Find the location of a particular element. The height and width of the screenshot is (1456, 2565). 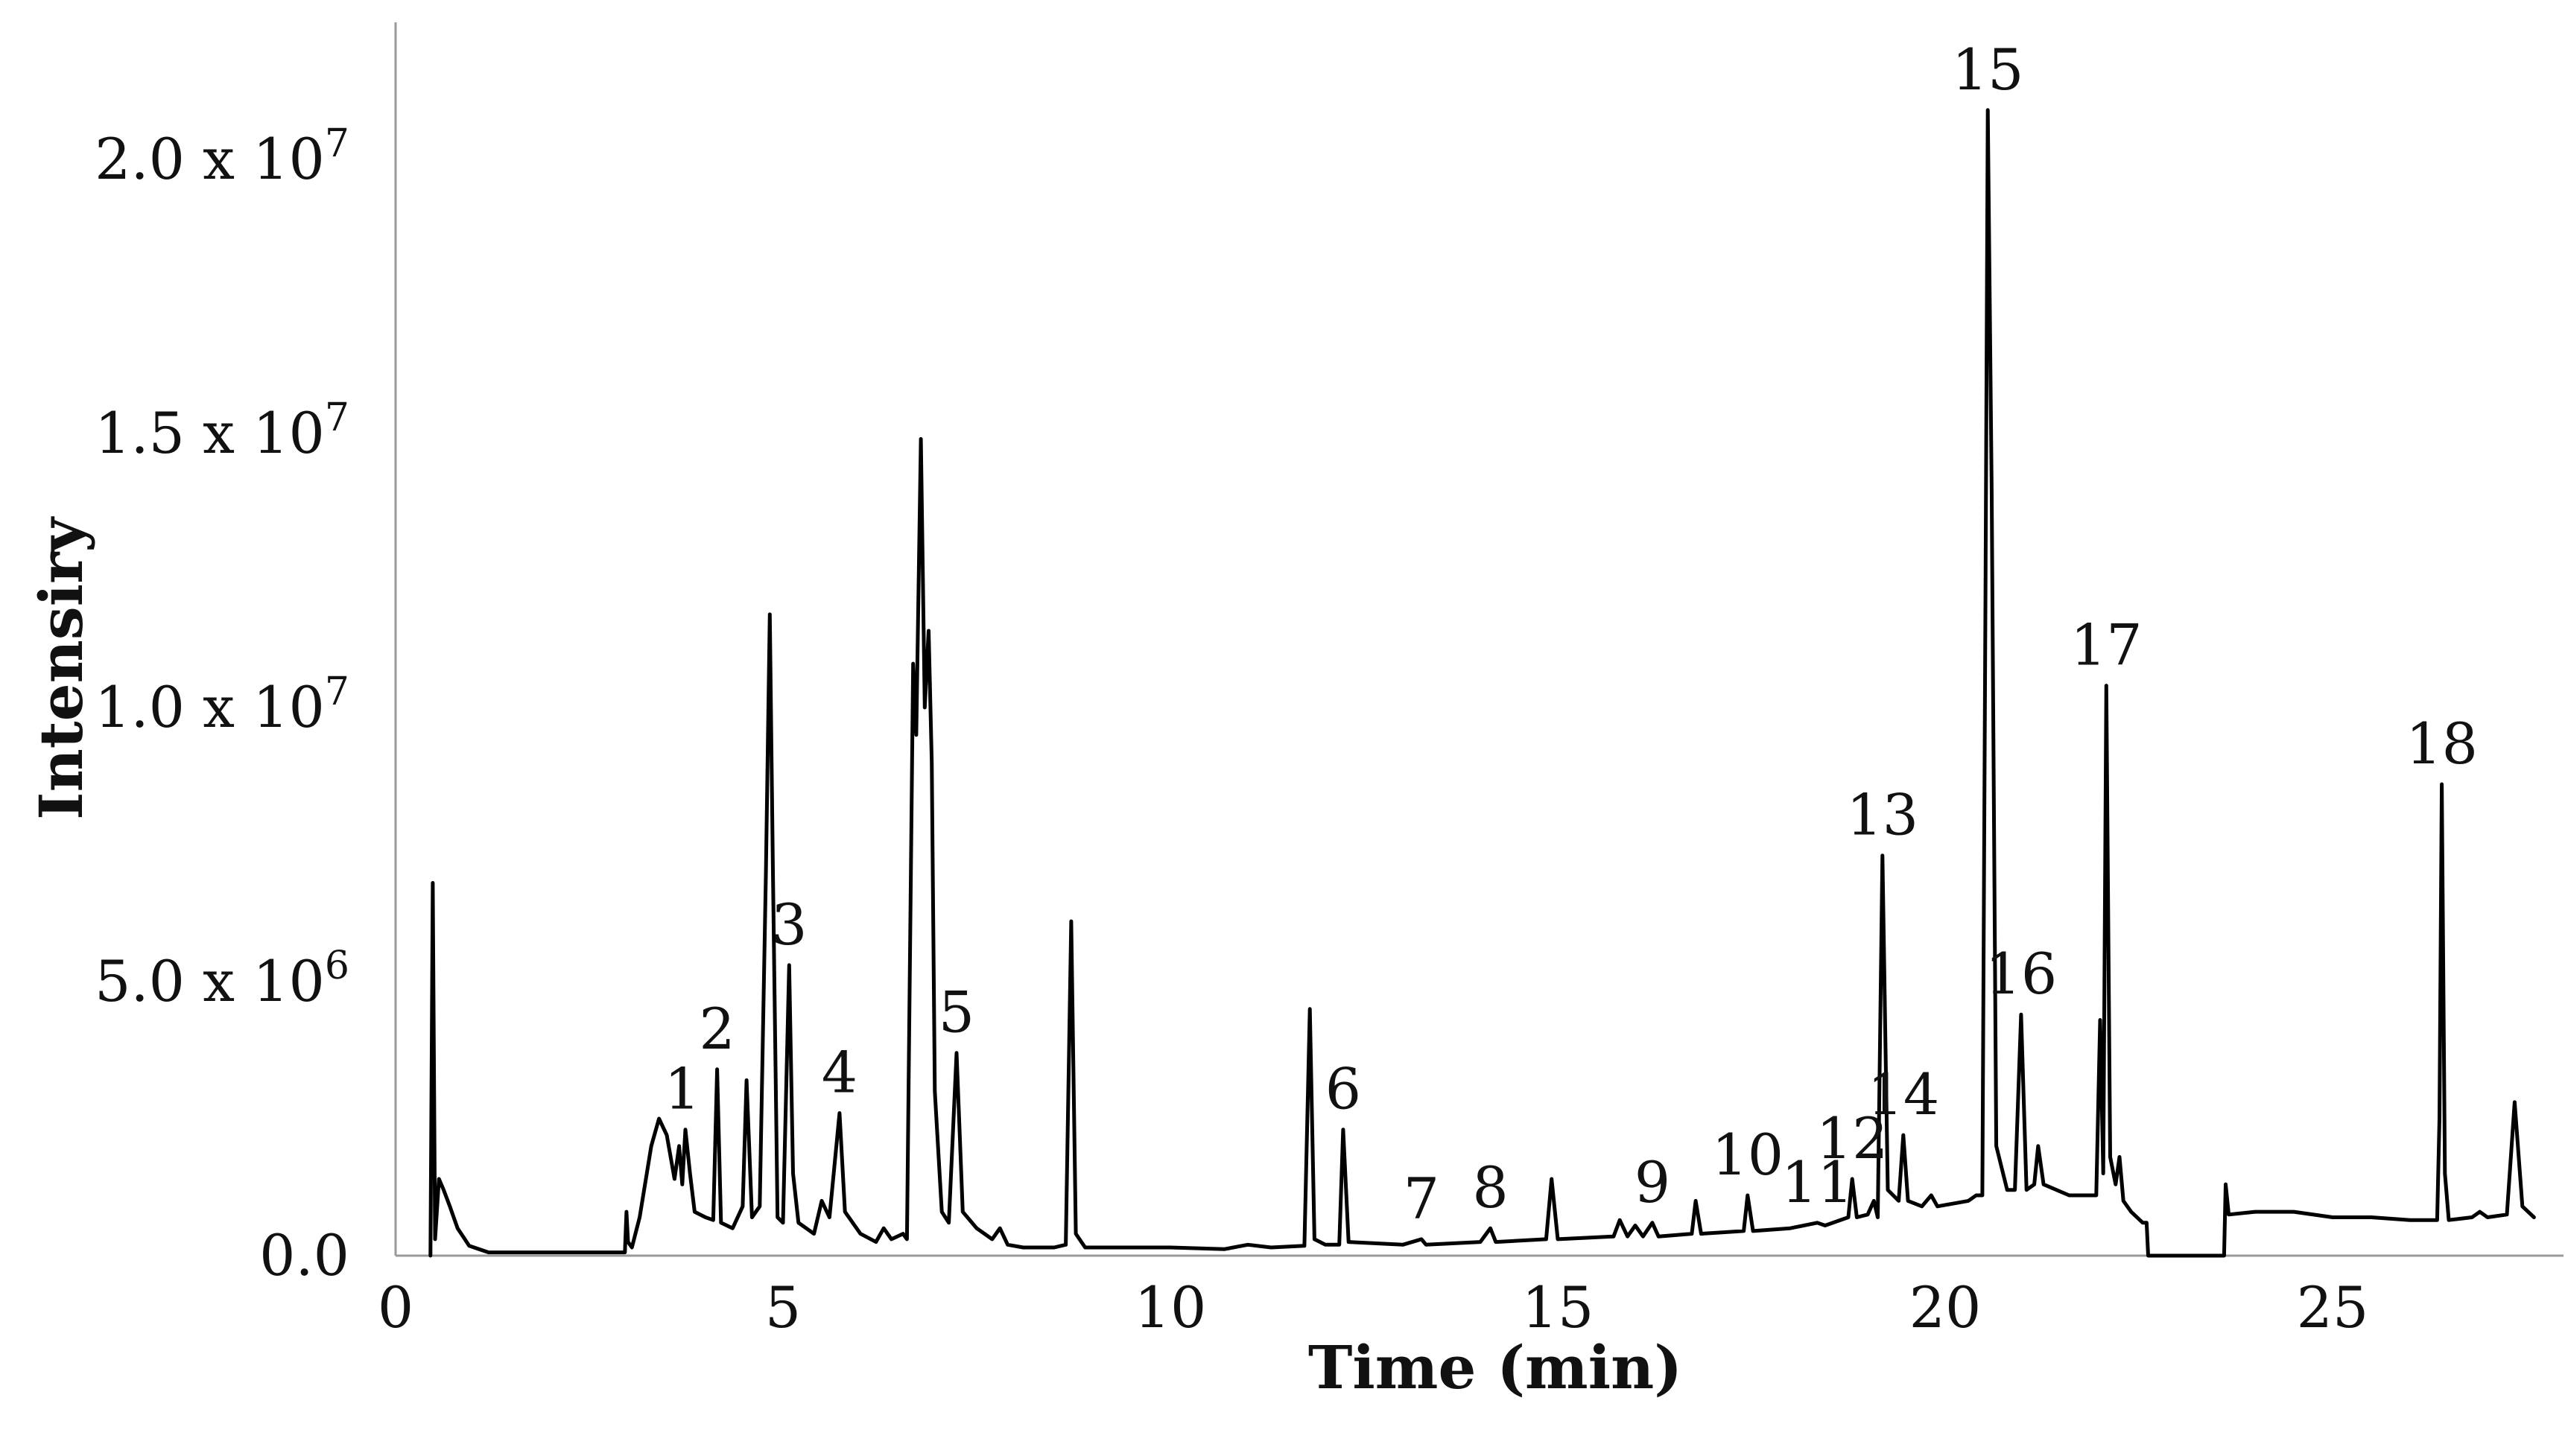

x-tick-label: 0 is located at coordinates (395, 1307).